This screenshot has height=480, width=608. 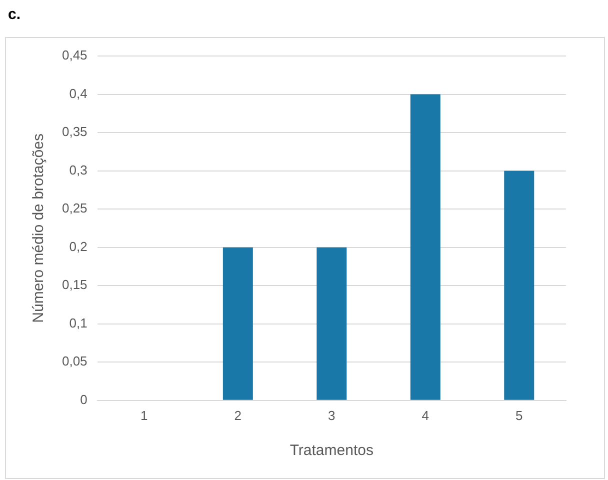 What do you see at coordinates (426, 415) in the screenshot?
I see `x-tick-label: 4` at bounding box center [426, 415].